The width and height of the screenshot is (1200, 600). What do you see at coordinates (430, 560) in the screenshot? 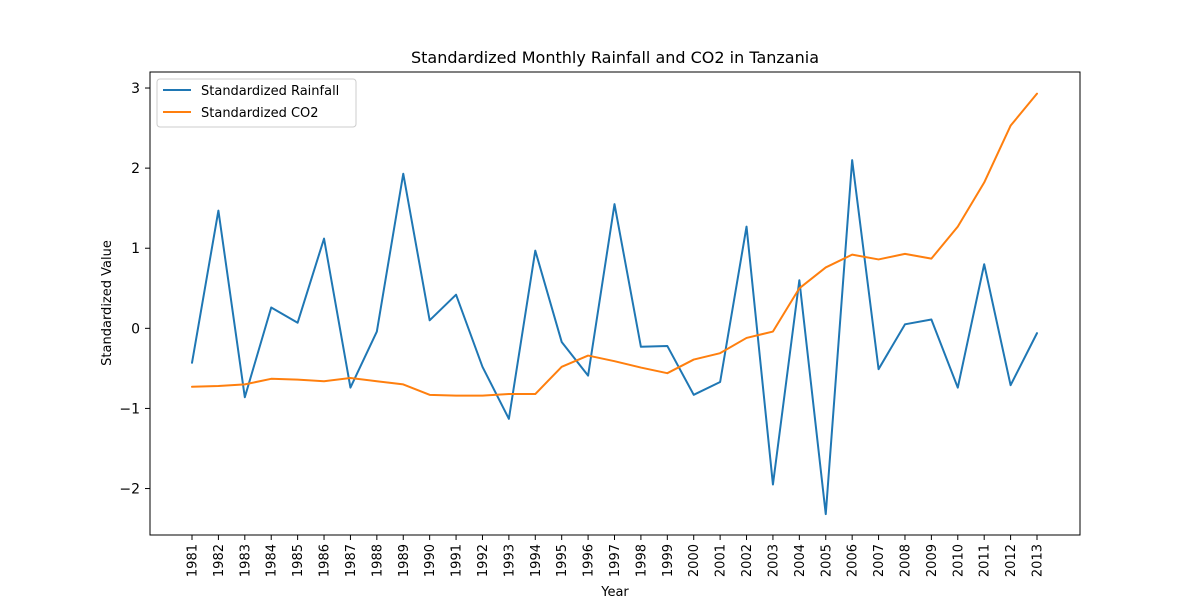
I see `x-tick-label: 1990` at bounding box center [430, 560].